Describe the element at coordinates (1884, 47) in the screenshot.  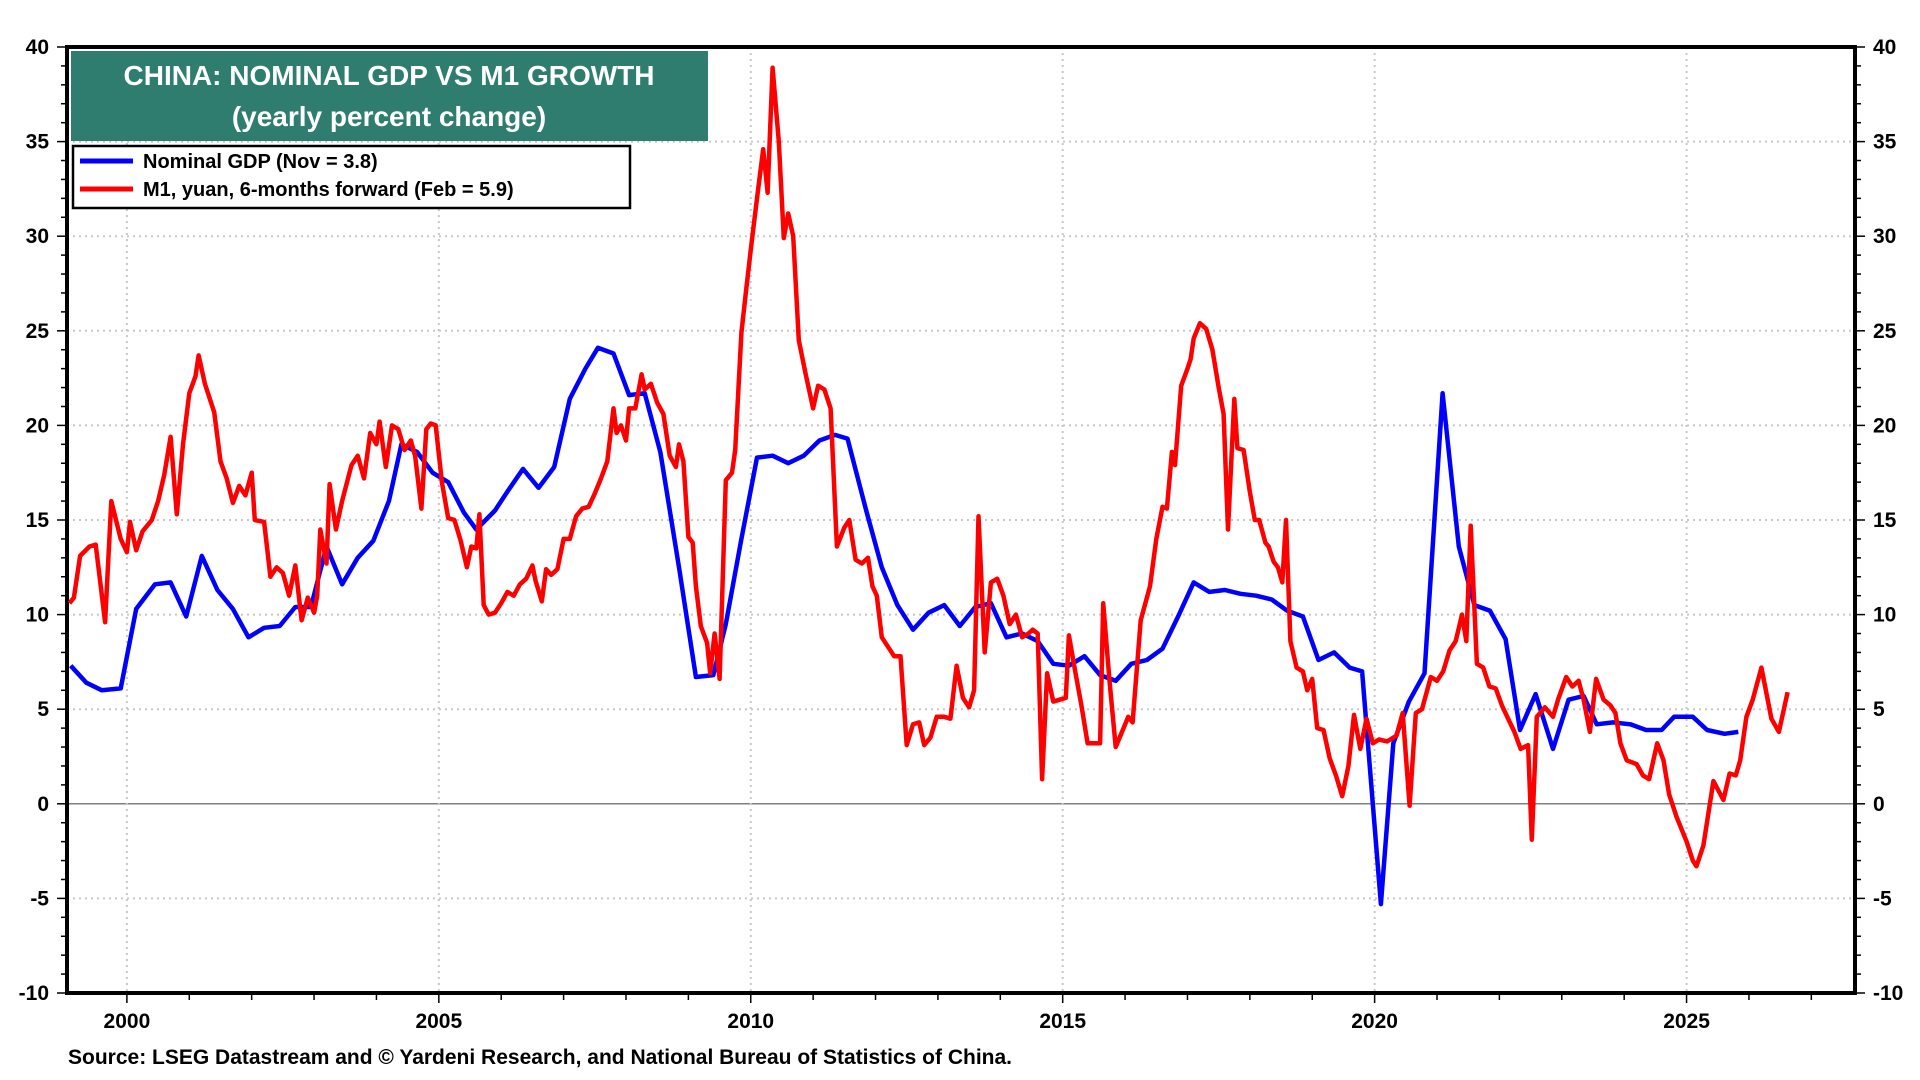
I see `y-tick-label-right: 40` at that location.